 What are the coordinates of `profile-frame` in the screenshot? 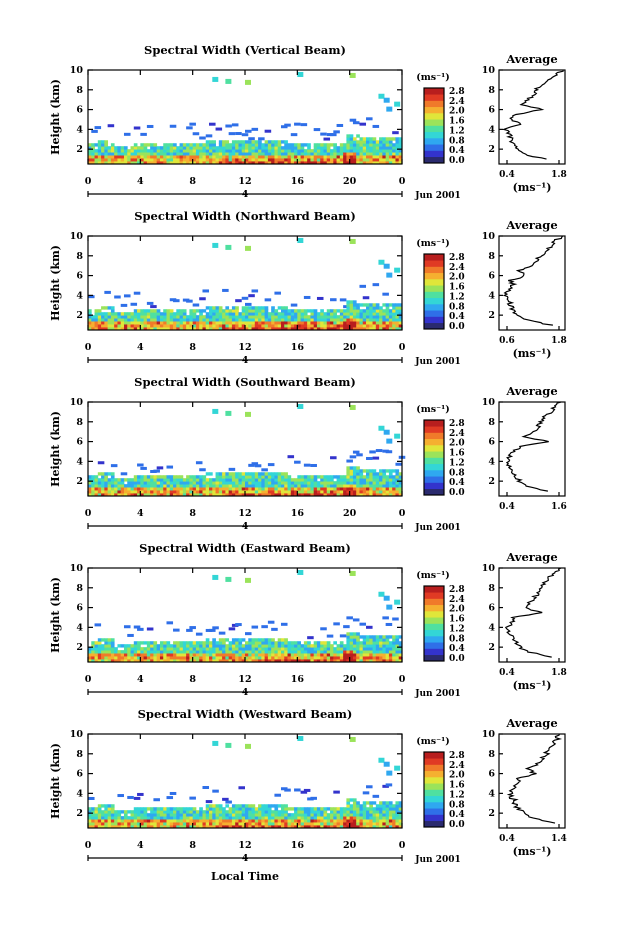 It's located at (532, 615).